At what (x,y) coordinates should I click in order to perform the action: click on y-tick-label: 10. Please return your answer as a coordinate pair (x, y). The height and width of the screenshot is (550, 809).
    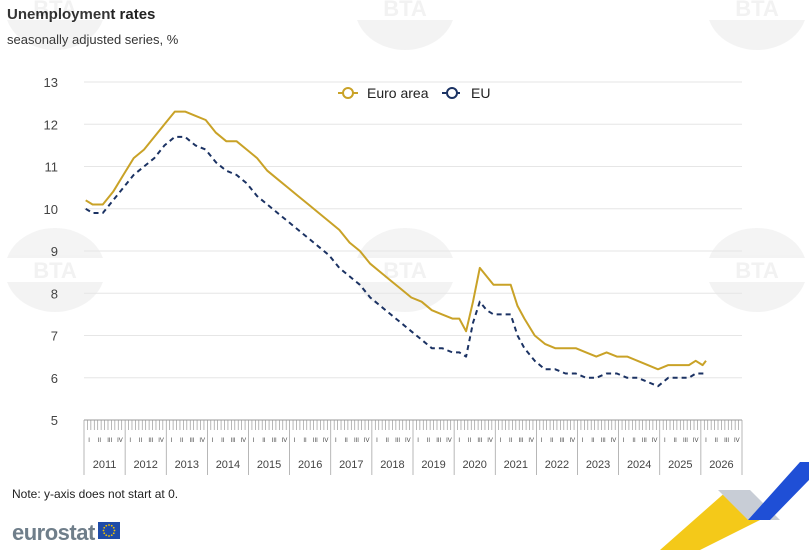
    Looking at the image, I should click on (51, 209).